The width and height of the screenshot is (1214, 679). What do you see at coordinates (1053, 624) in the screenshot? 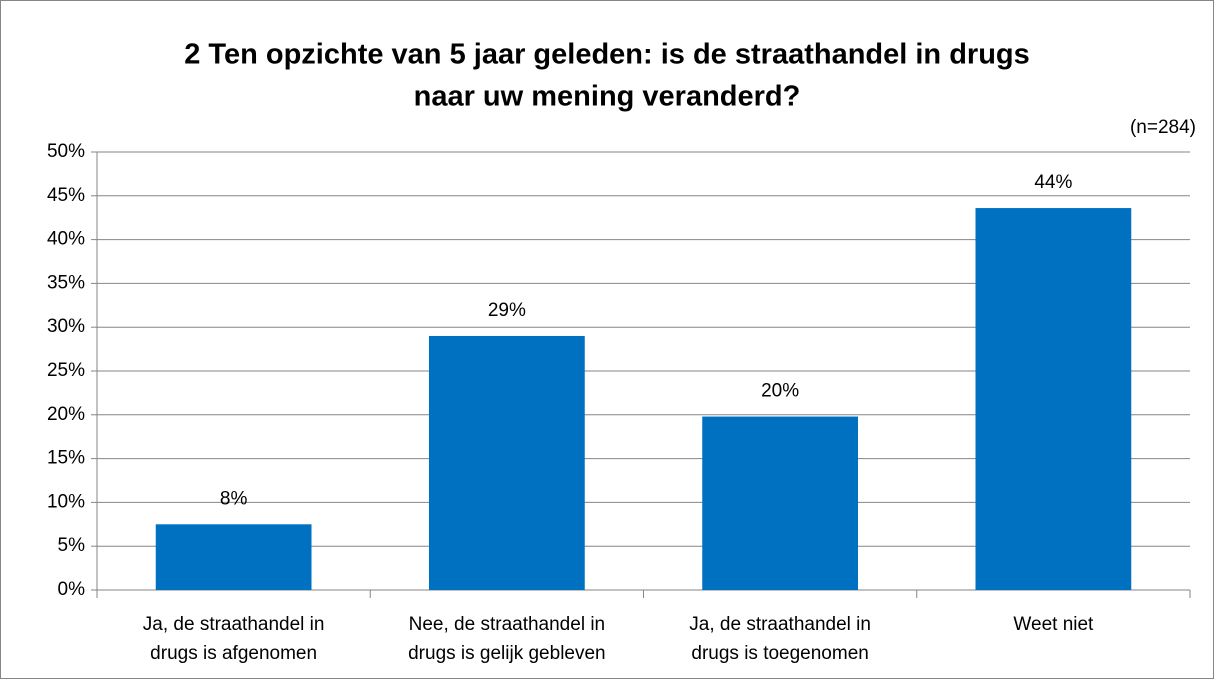
I see `x-tick-label: Weet niet` at bounding box center [1053, 624].